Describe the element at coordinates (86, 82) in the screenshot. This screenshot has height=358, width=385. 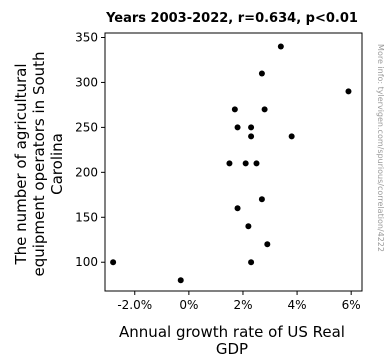
I see `y-tick-label: 300` at that location.